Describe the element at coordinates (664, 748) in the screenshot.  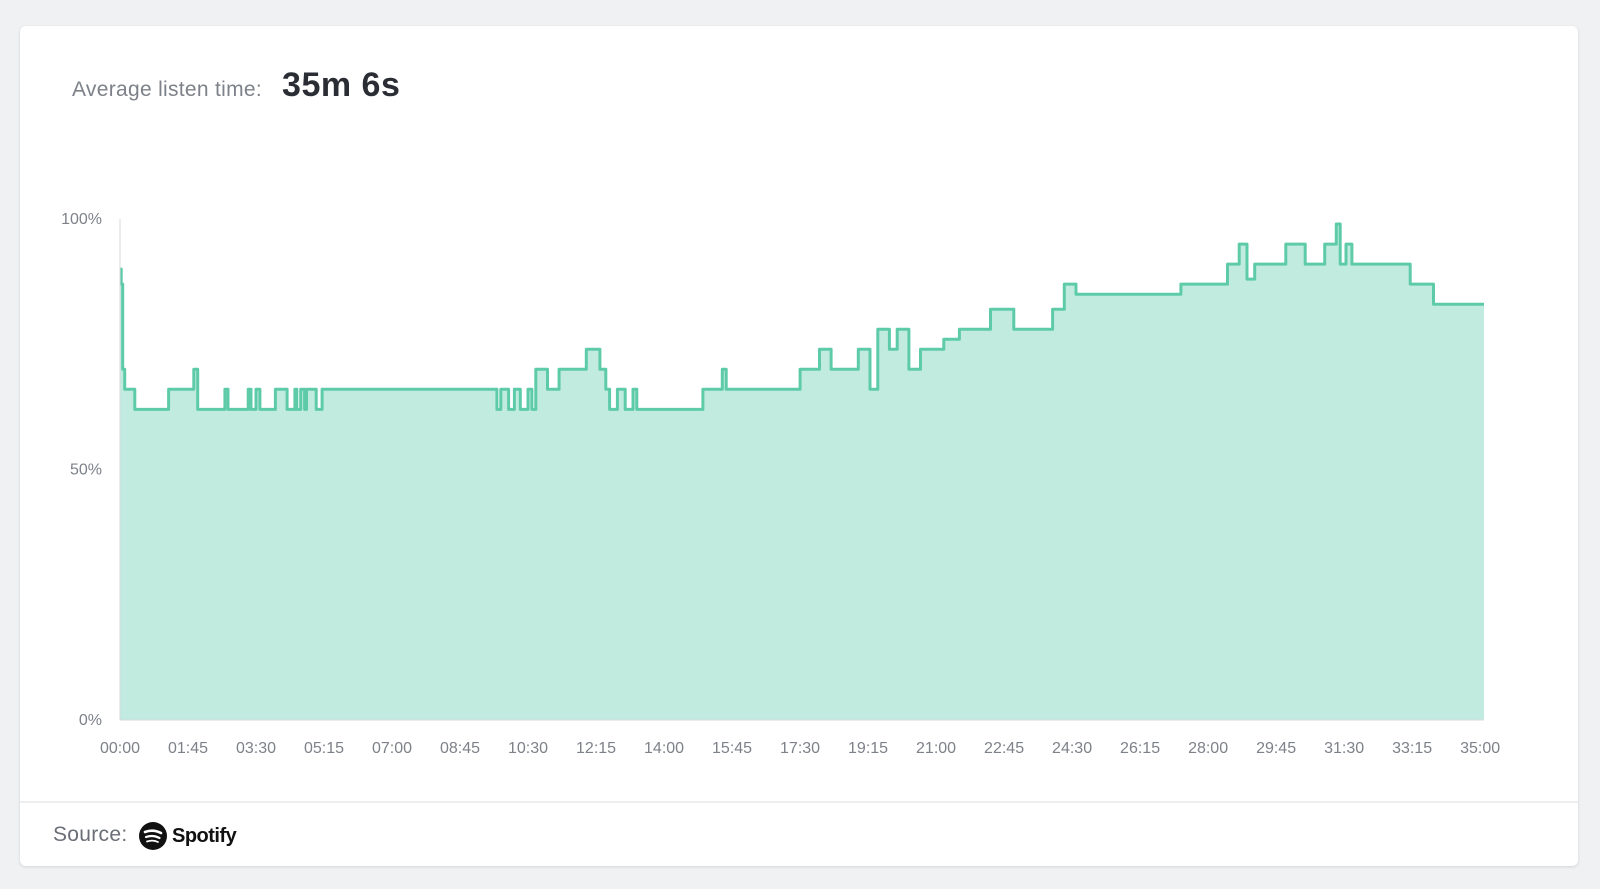
I see `x-tick-label: 14:00` at that location.